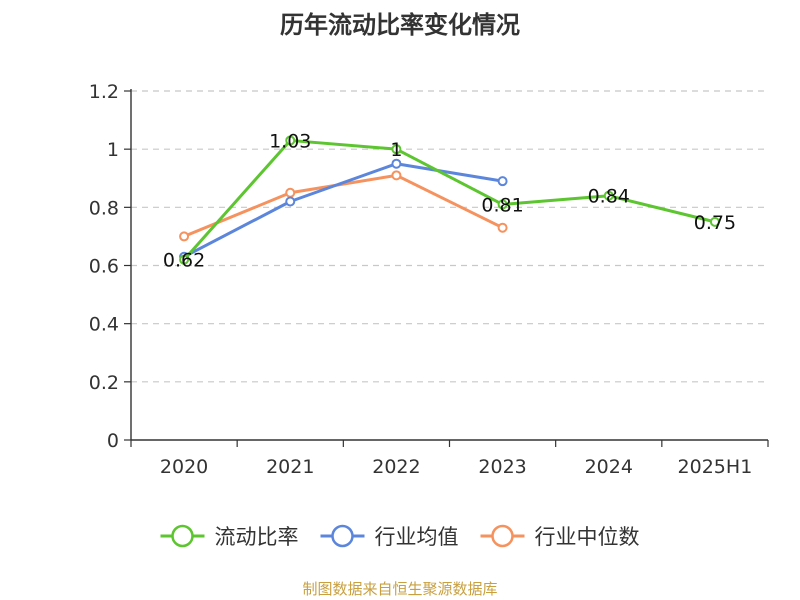 The height and width of the screenshot is (600, 800). I want to click on y-tick-label: 1.2, so click(104, 92).